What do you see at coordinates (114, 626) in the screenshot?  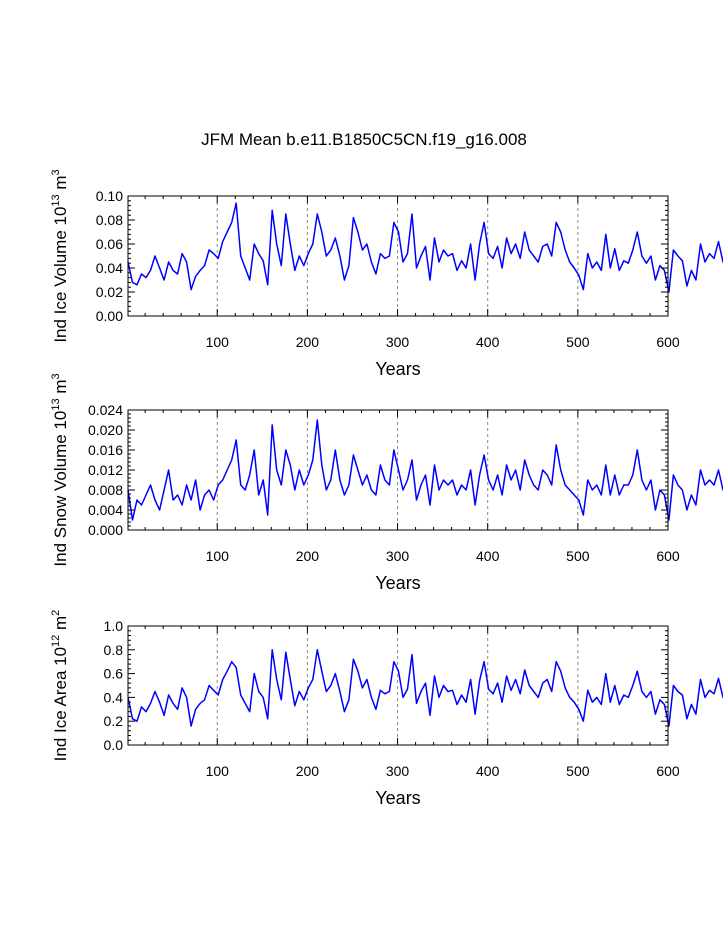 I see `y-tick-label: 1.0` at bounding box center [114, 626].